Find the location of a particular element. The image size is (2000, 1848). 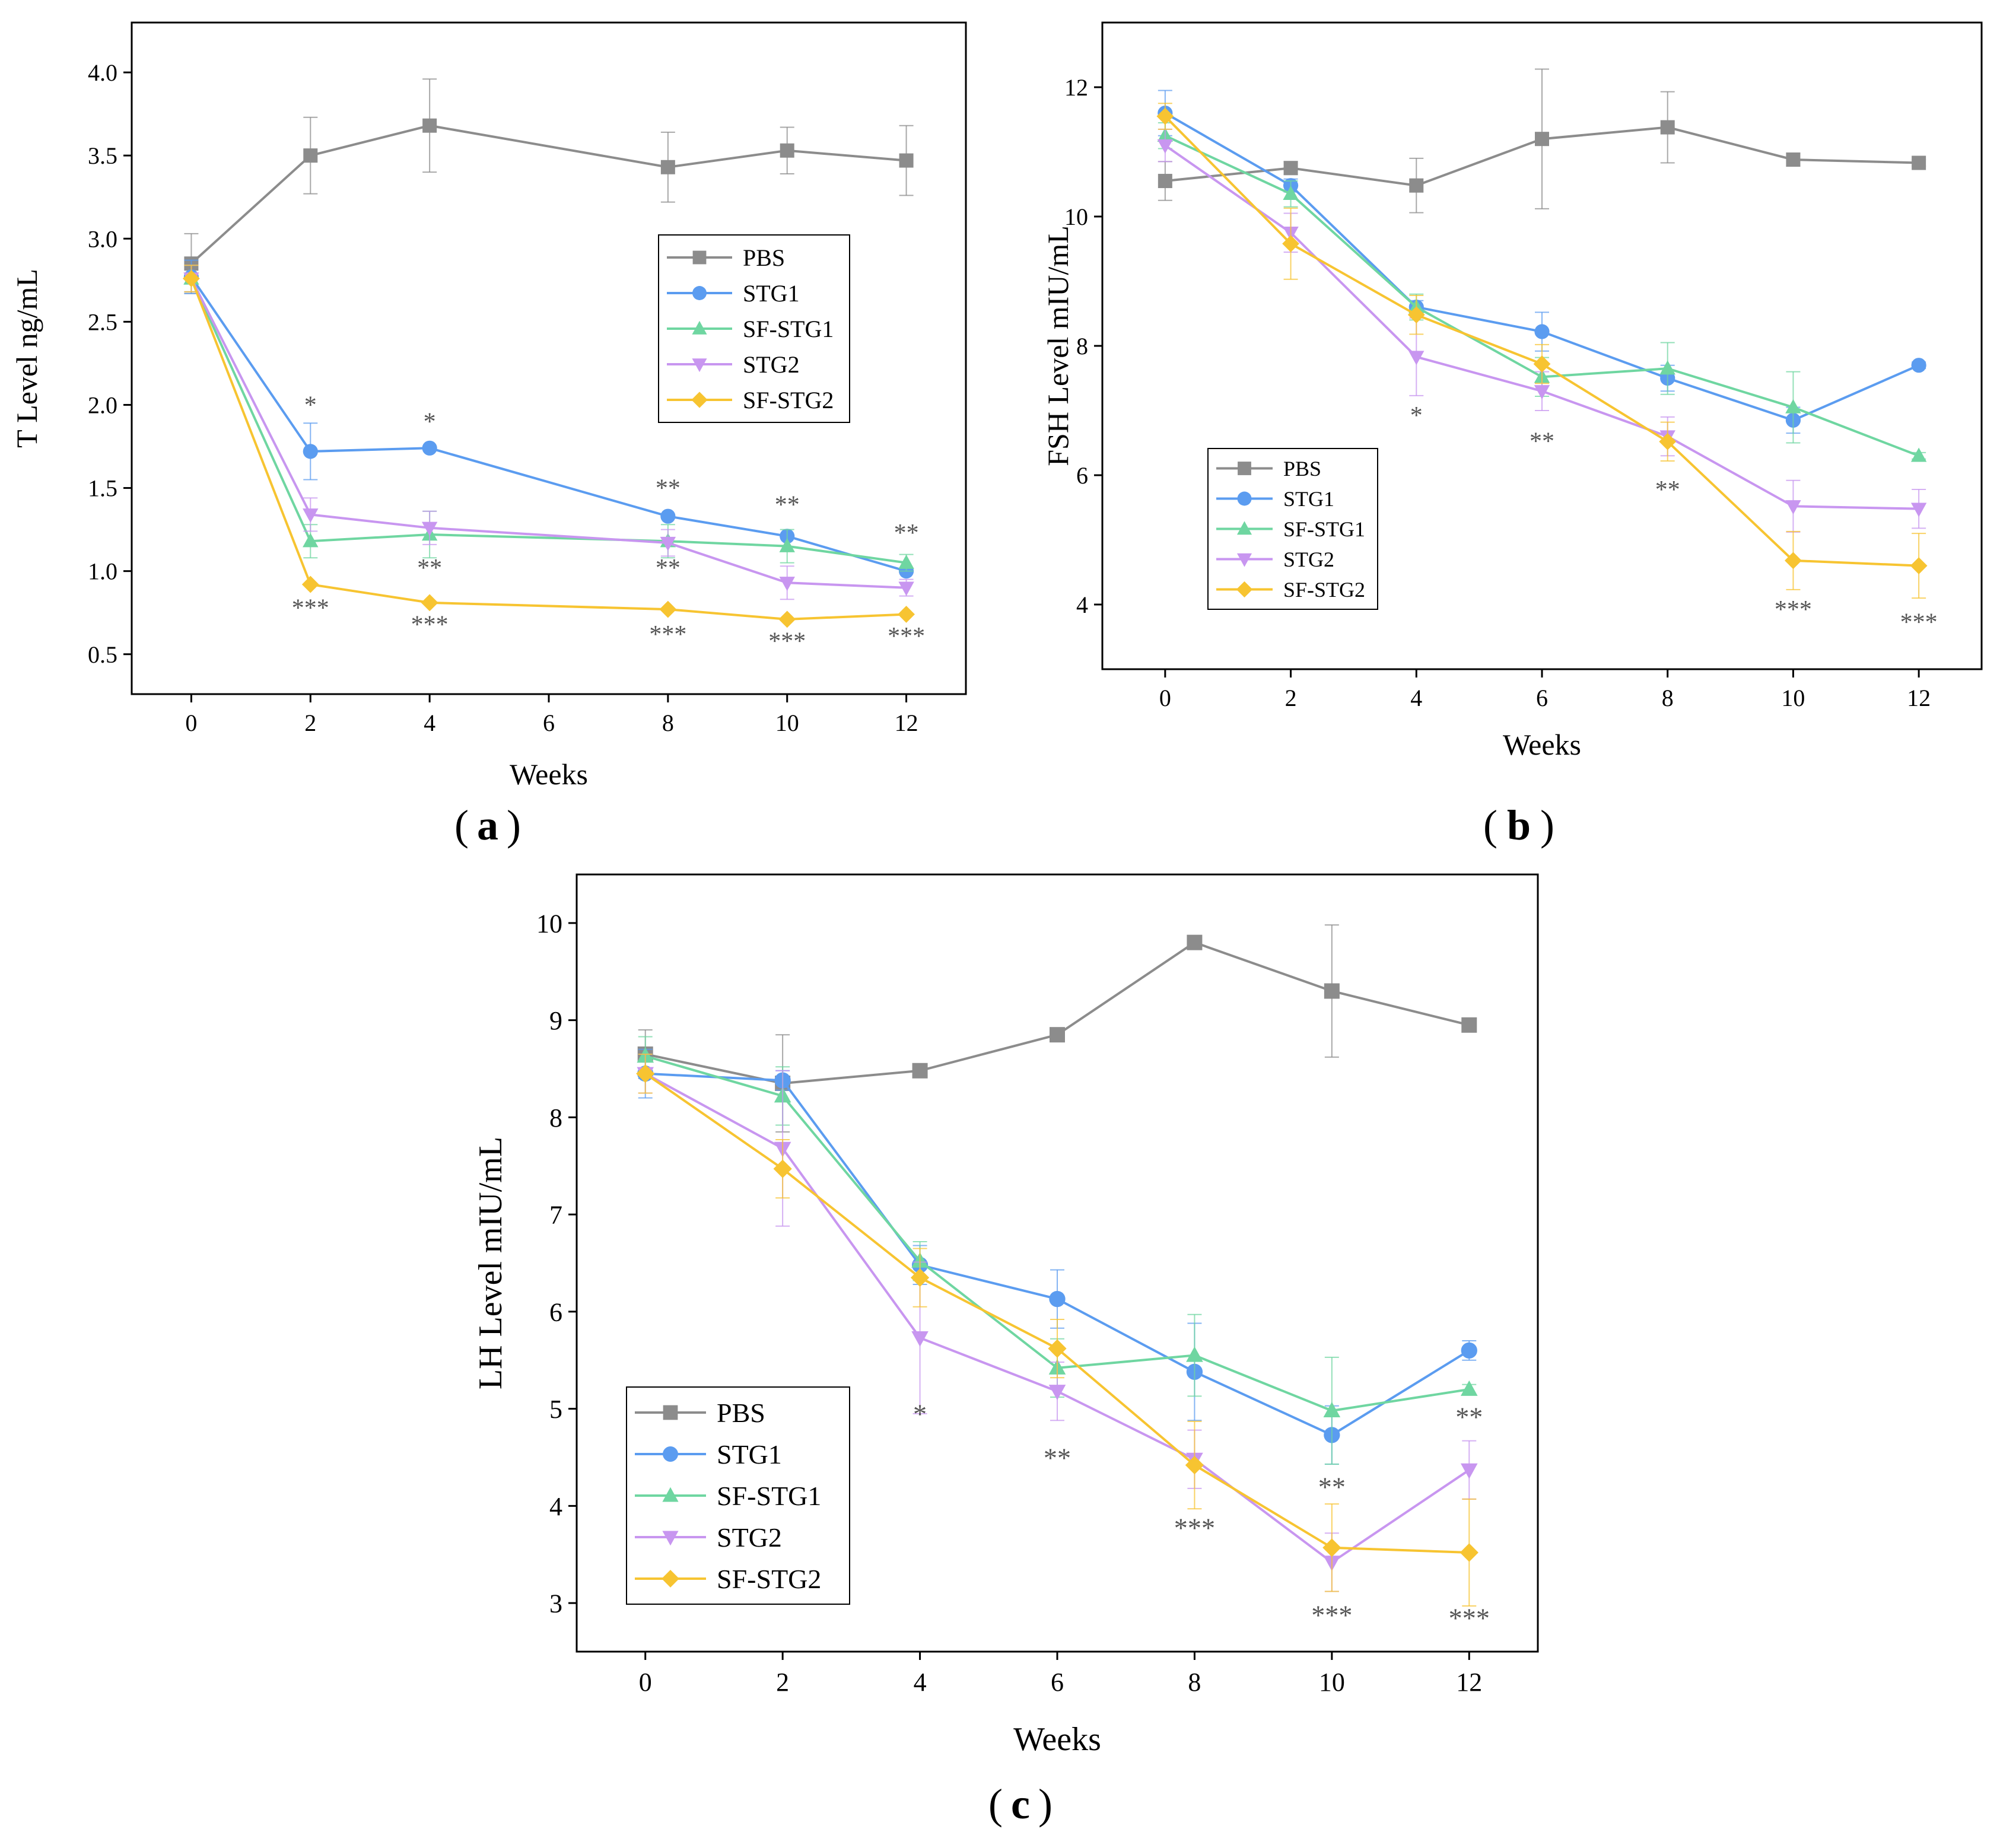

legend-item-pbs: PBS is located at coordinates (1268, 469).